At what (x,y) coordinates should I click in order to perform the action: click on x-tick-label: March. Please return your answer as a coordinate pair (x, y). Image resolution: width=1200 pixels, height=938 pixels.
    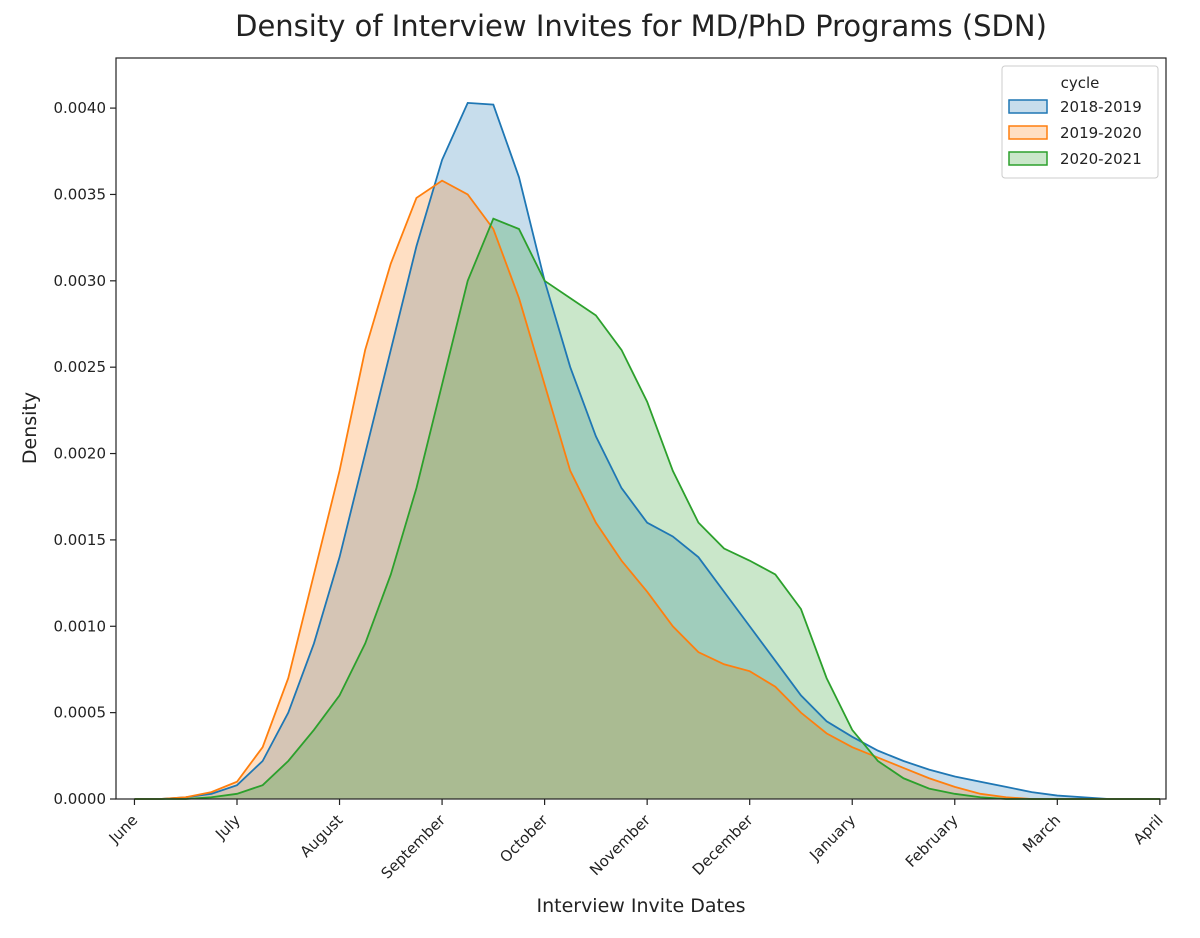
    Looking at the image, I should click on (1041, 833).